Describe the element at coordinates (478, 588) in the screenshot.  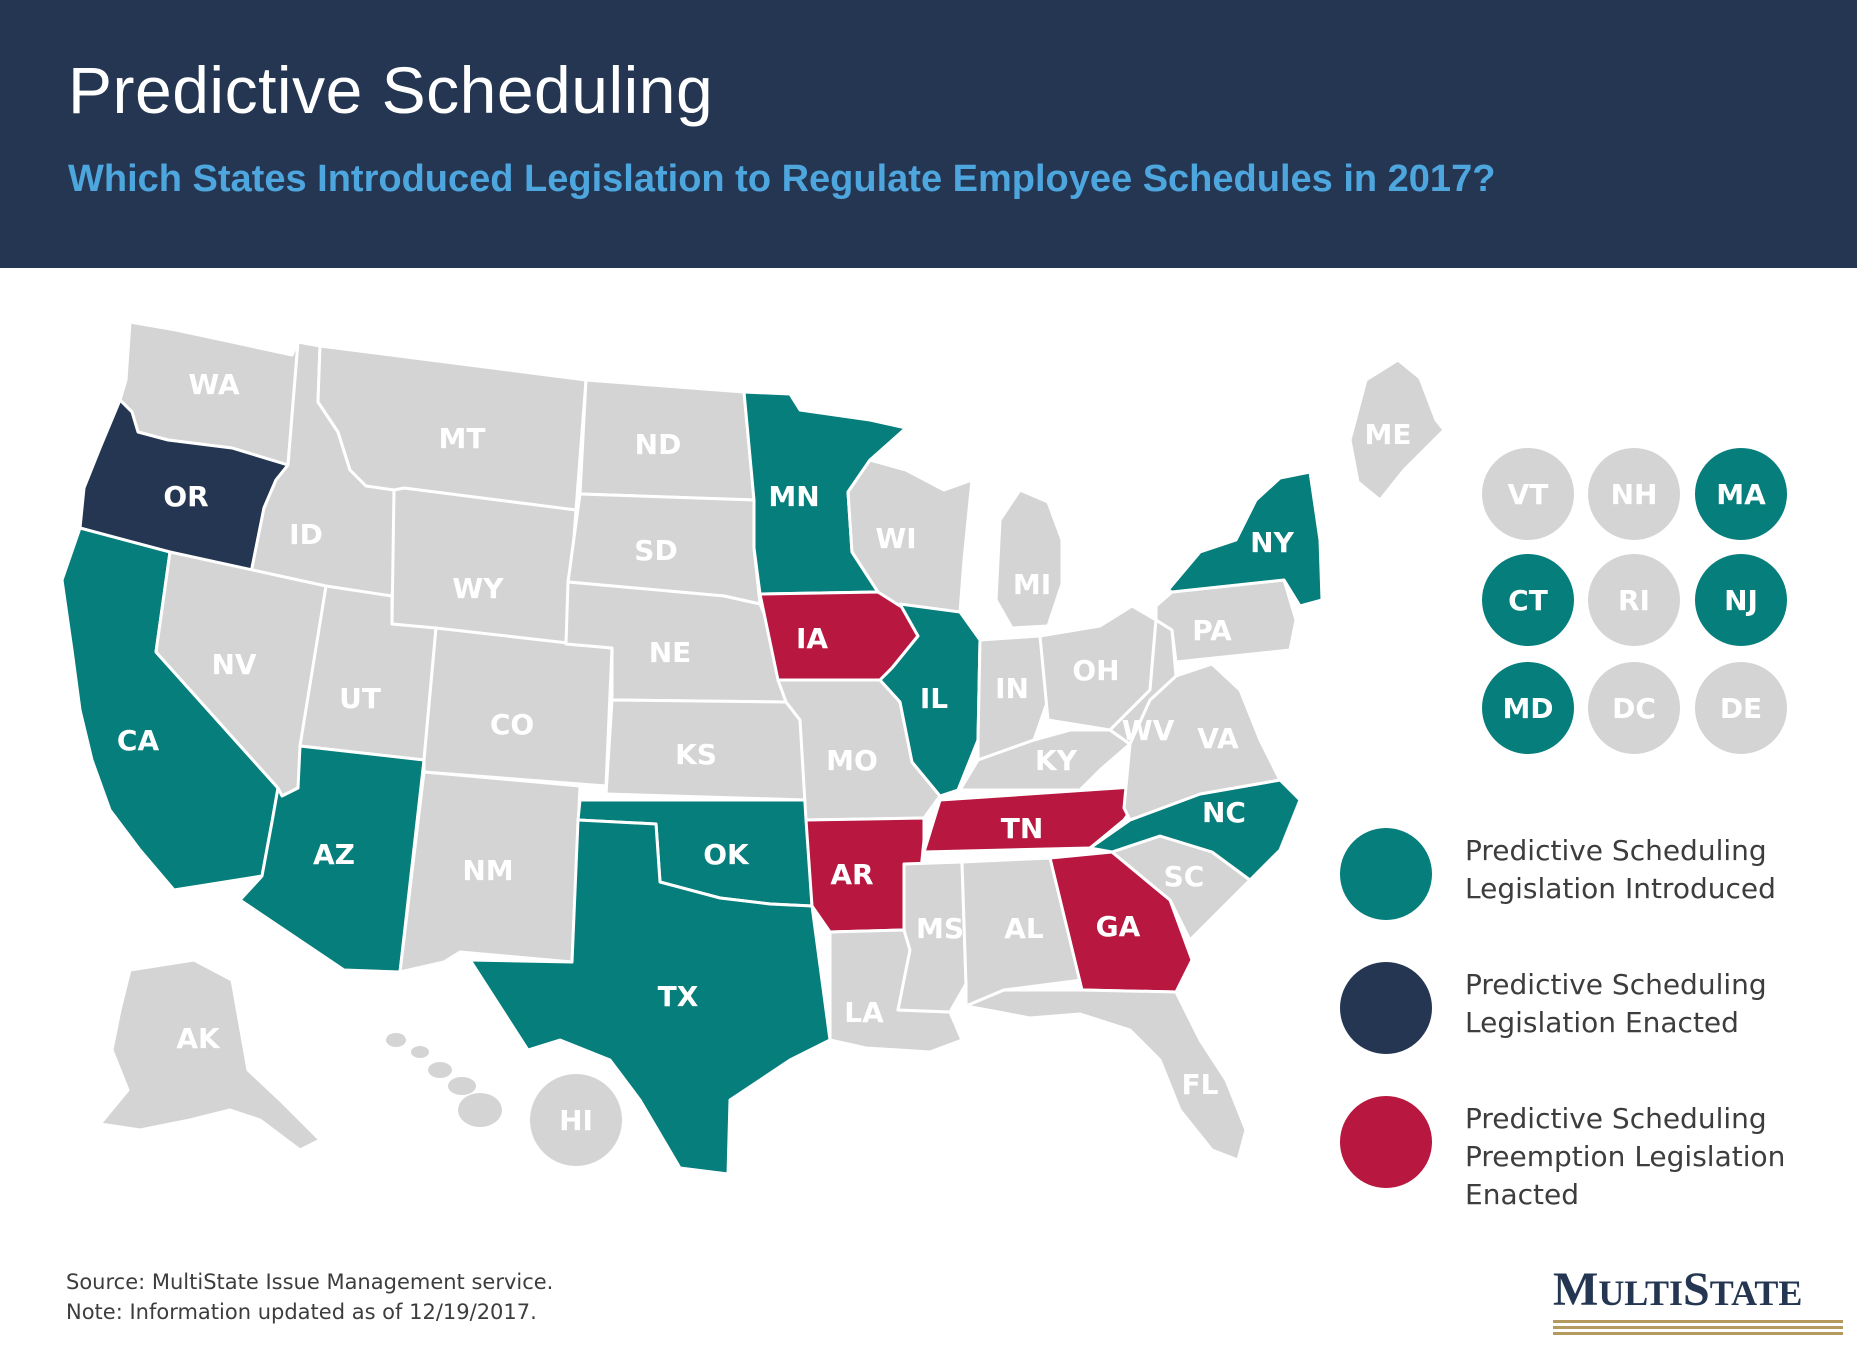
I see `state-label-wy: WY` at that location.